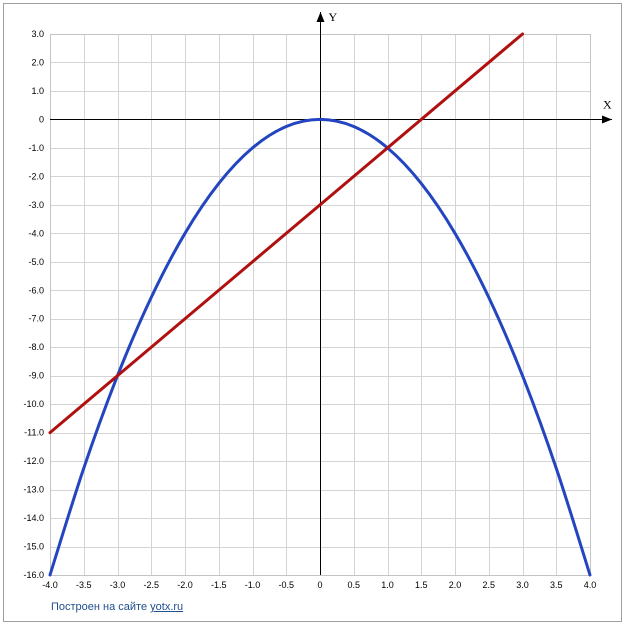  What do you see at coordinates (50, 585) in the screenshot?
I see `x-tick-label: -4.0` at bounding box center [50, 585].